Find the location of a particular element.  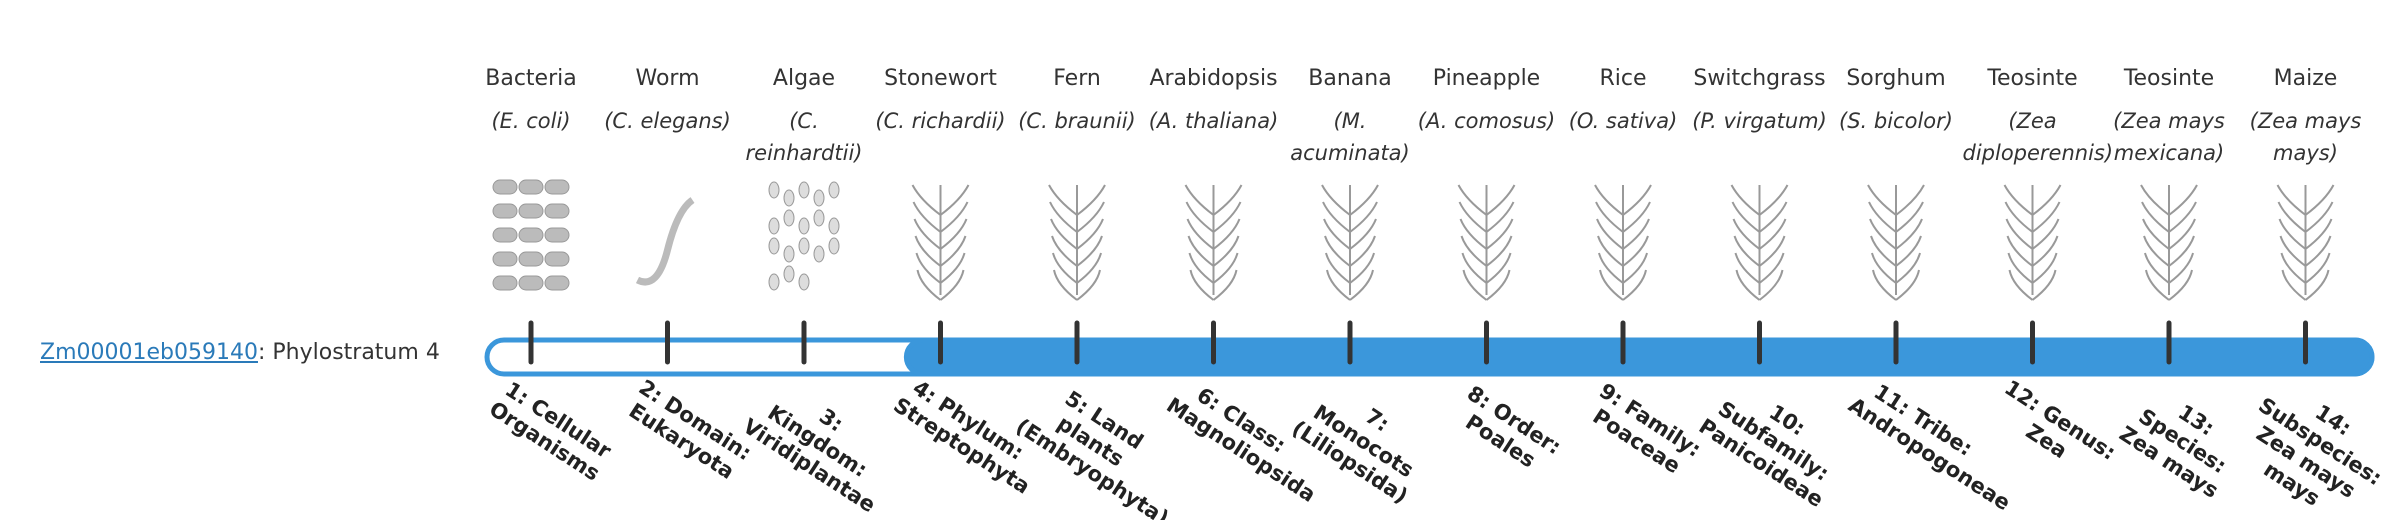

organism-species: (Zea diploperennis) is located at coordinates (2038, 137).